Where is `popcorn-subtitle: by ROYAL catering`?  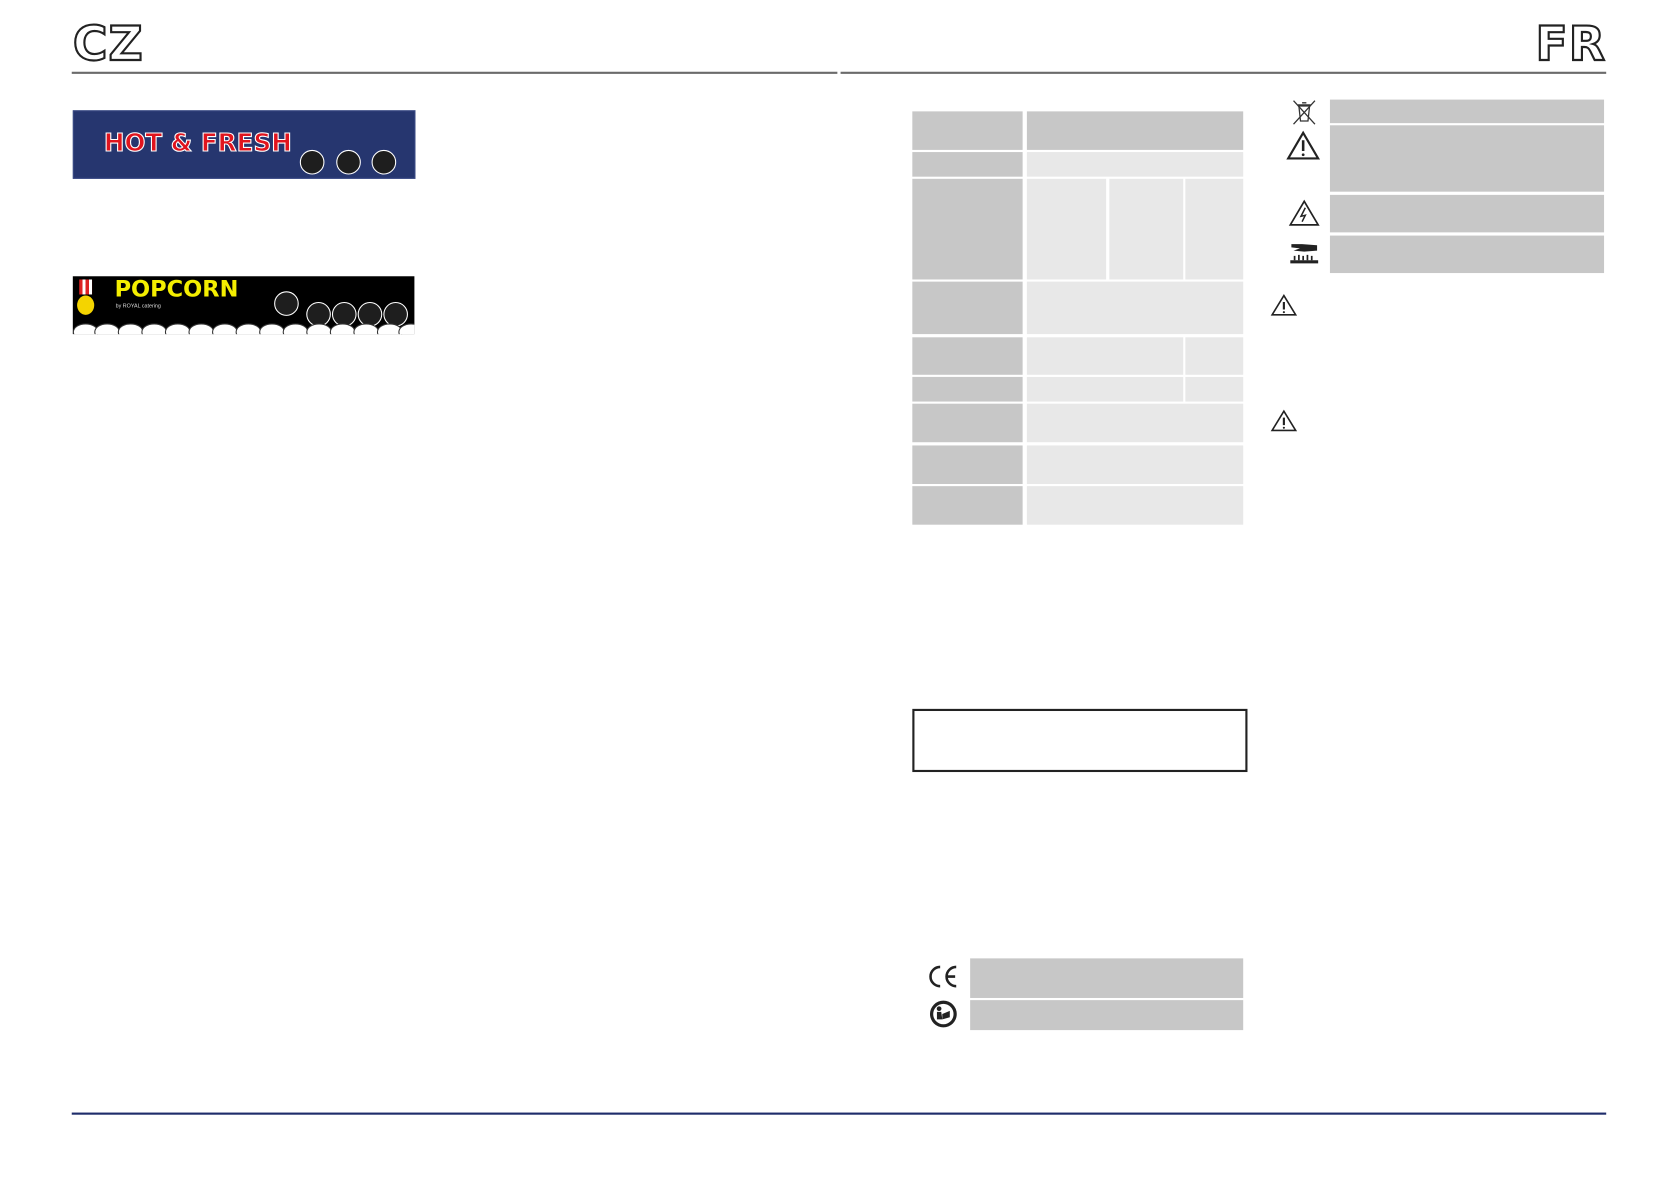 popcorn-subtitle: by ROYAL catering is located at coordinates (138, 306).